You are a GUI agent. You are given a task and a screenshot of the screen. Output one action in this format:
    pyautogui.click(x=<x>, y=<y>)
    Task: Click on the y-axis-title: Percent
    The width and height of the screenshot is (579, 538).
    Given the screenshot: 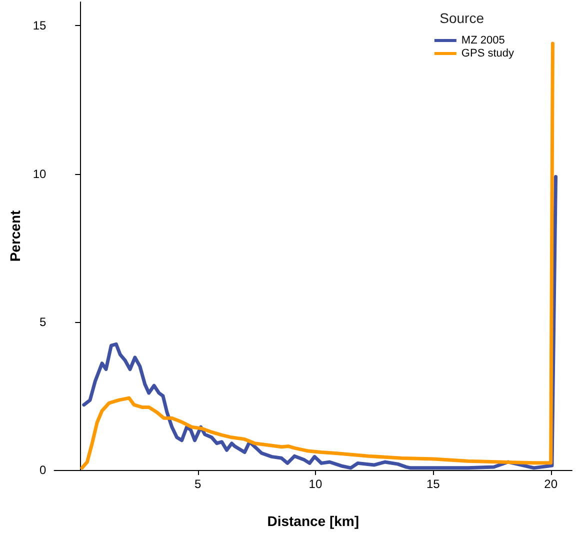 What is the action you would take?
    pyautogui.click(x=15, y=236)
    